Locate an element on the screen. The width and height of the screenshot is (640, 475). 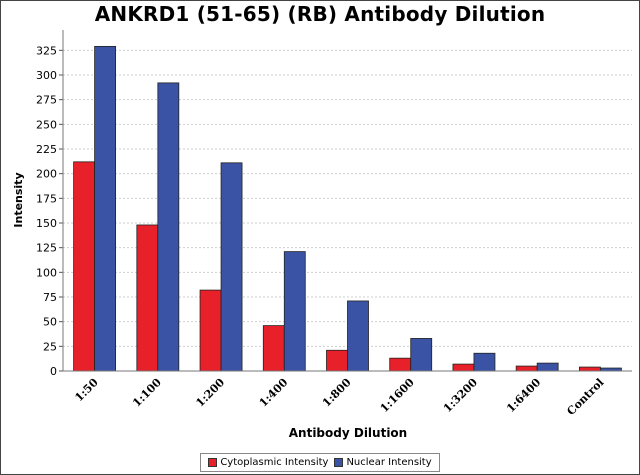
x-tick-label: 1:1600 is located at coordinates (397, 395).